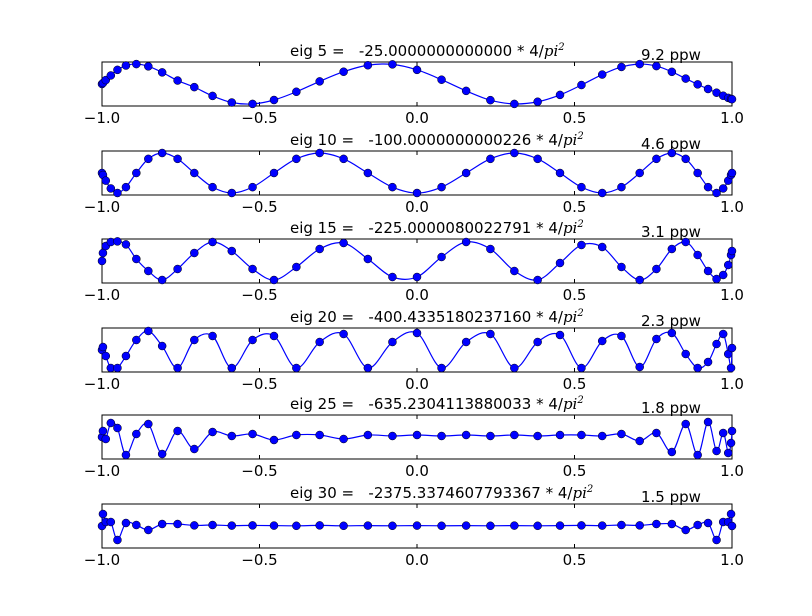  Describe the element at coordinates (550, 404) in the screenshot. I see `title-suffix: * 4/` at that location.